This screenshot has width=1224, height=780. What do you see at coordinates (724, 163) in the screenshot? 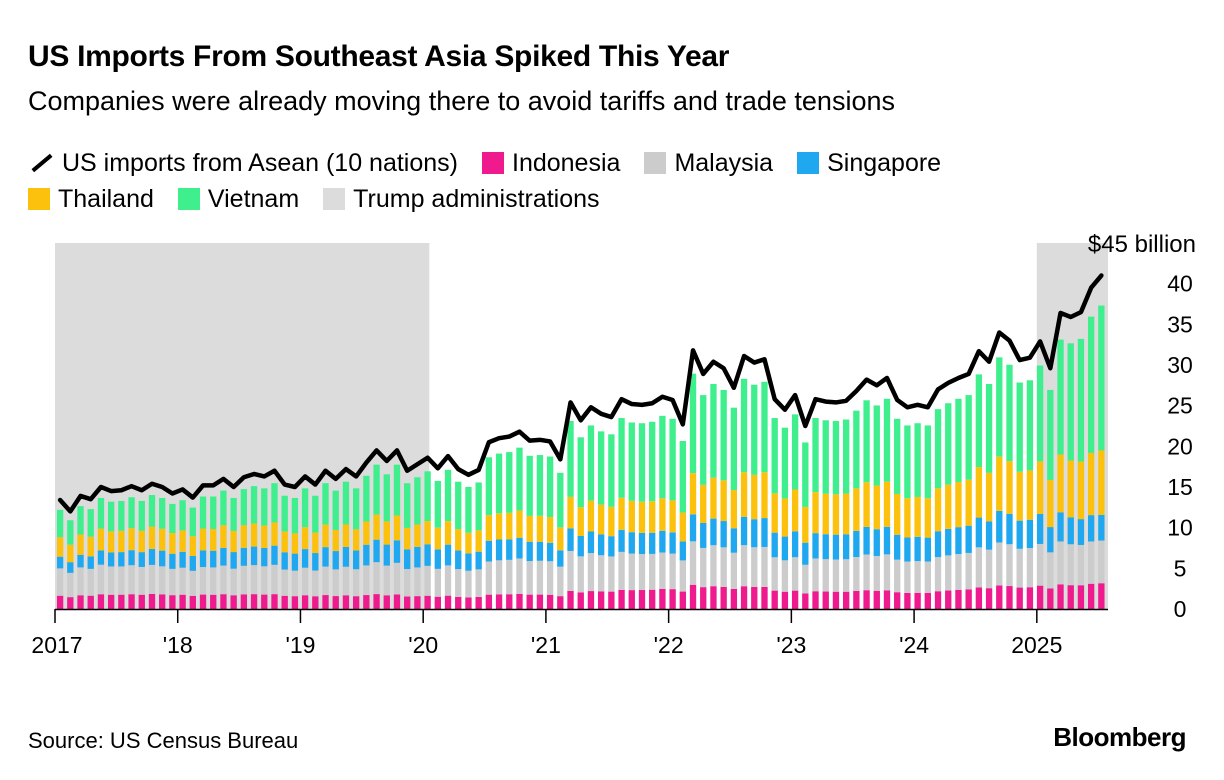
I see `legend-label-malaysia: Malaysia` at bounding box center [724, 163].